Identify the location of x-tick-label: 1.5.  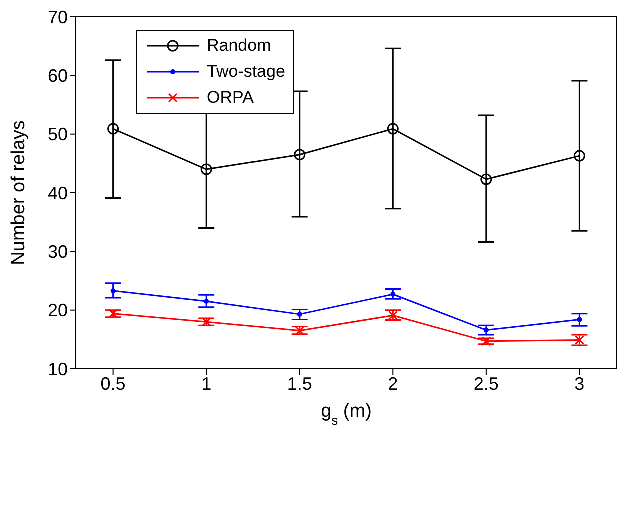
(299, 384).